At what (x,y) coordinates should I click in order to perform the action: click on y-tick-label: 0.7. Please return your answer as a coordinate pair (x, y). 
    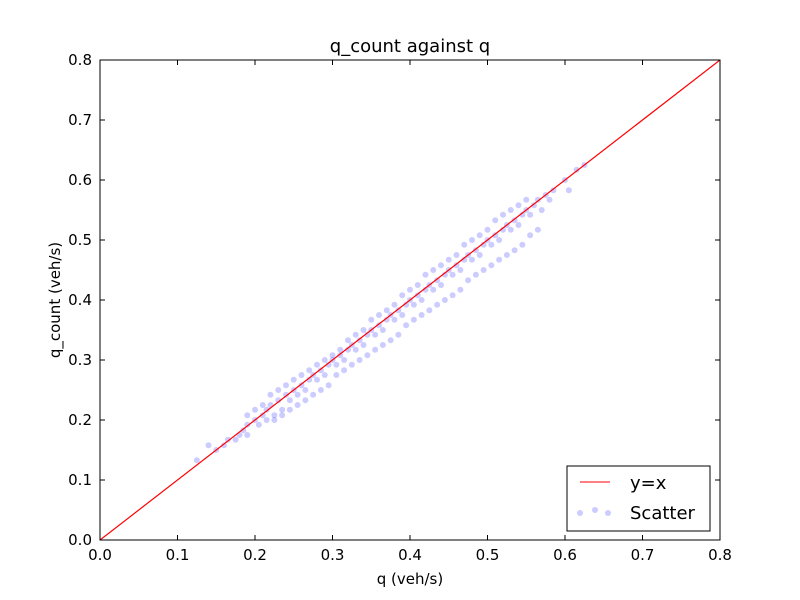
    Looking at the image, I should click on (80, 120).